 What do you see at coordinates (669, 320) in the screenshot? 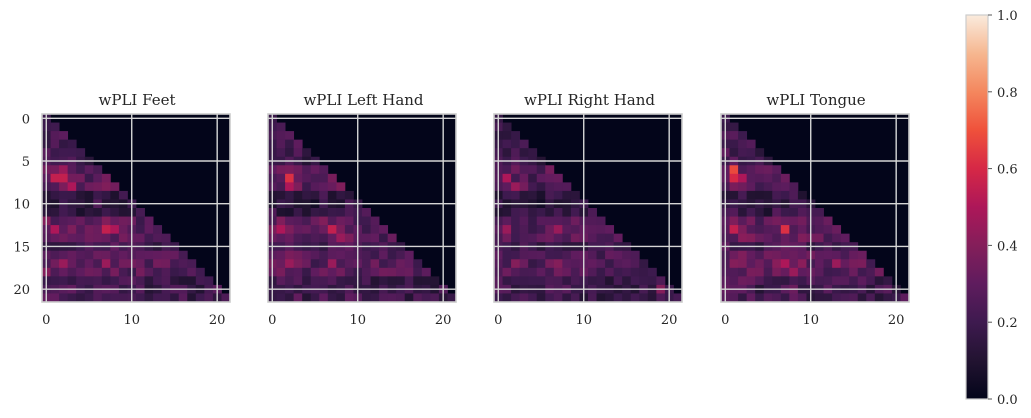
I see `x-tick-label: 20` at bounding box center [669, 320].